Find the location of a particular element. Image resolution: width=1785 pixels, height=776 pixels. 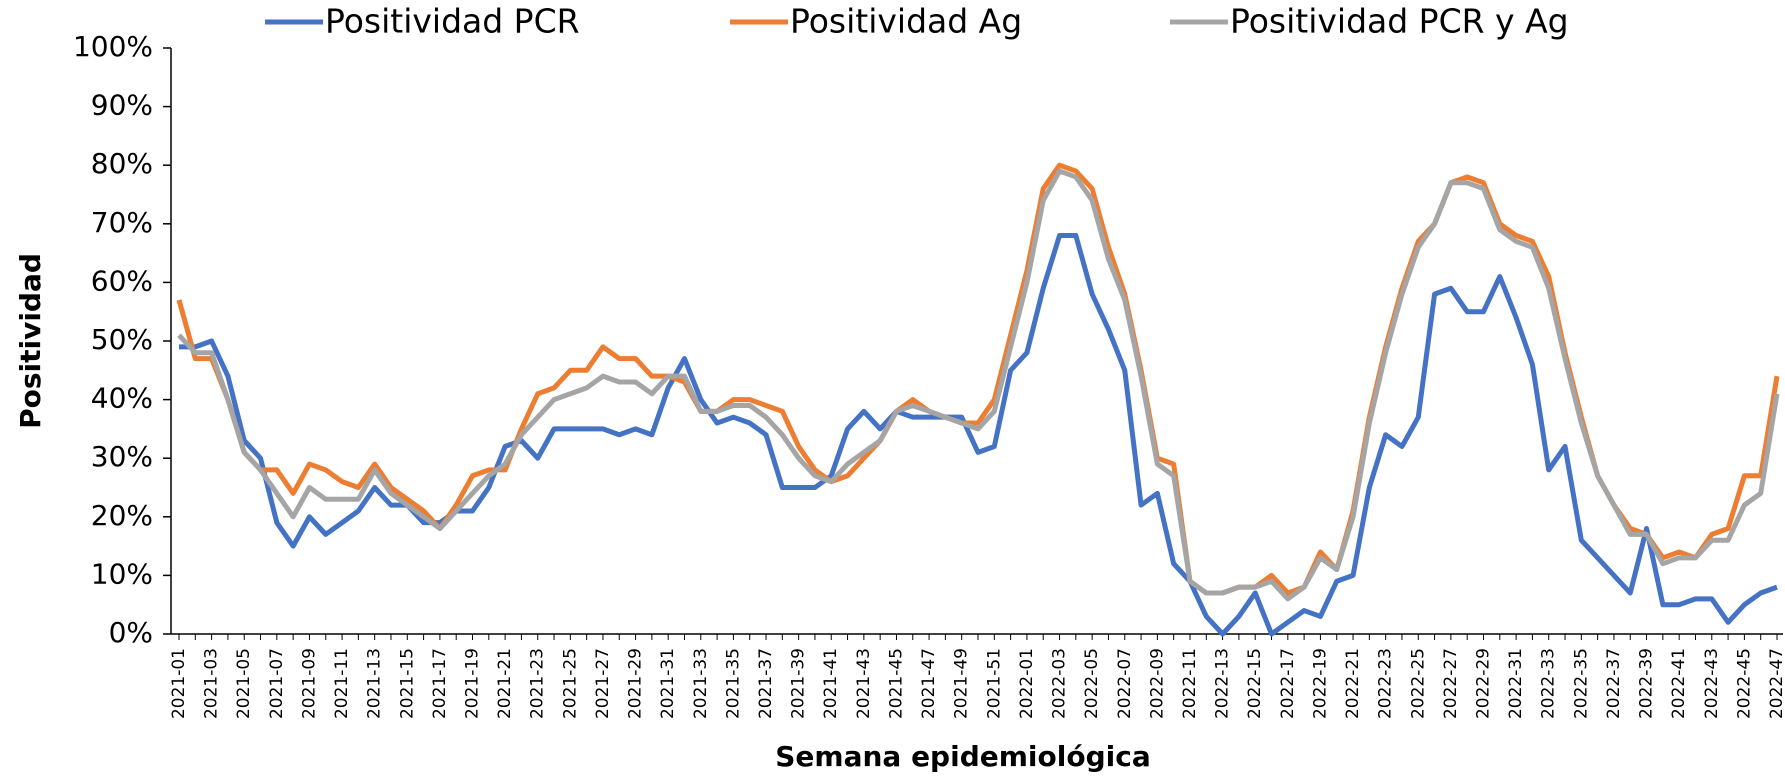

y-tick-label: 100% is located at coordinates (113, 46).